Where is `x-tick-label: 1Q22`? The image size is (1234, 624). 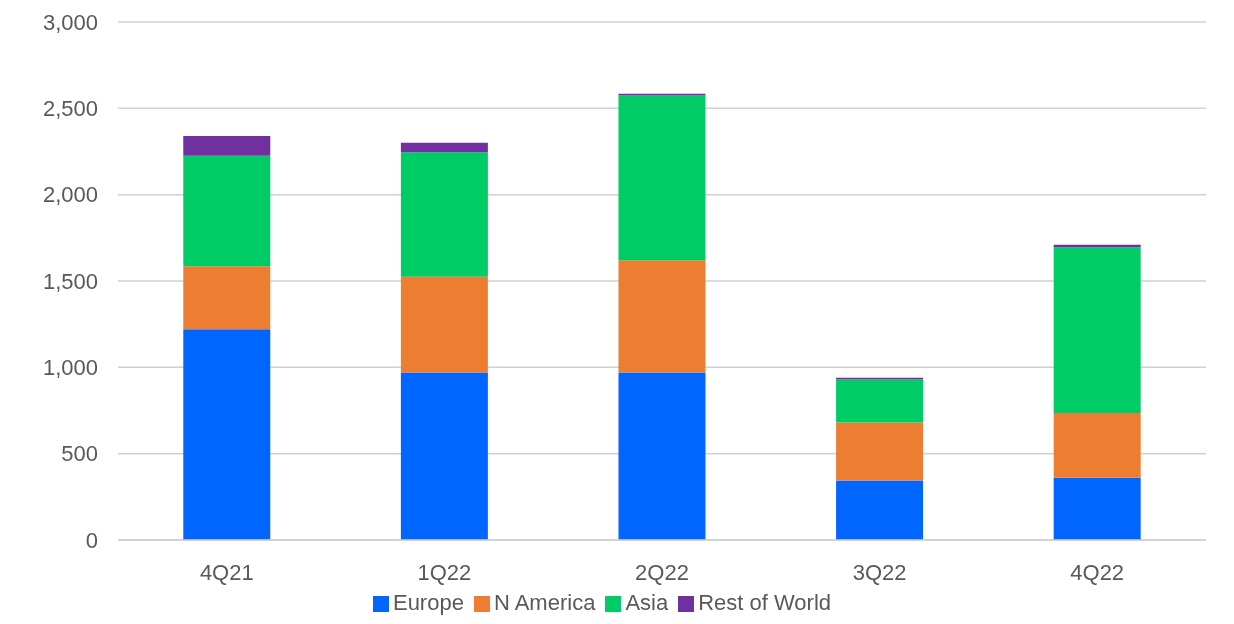
x-tick-label: 1Q22 is located at coordinates (444, 572).